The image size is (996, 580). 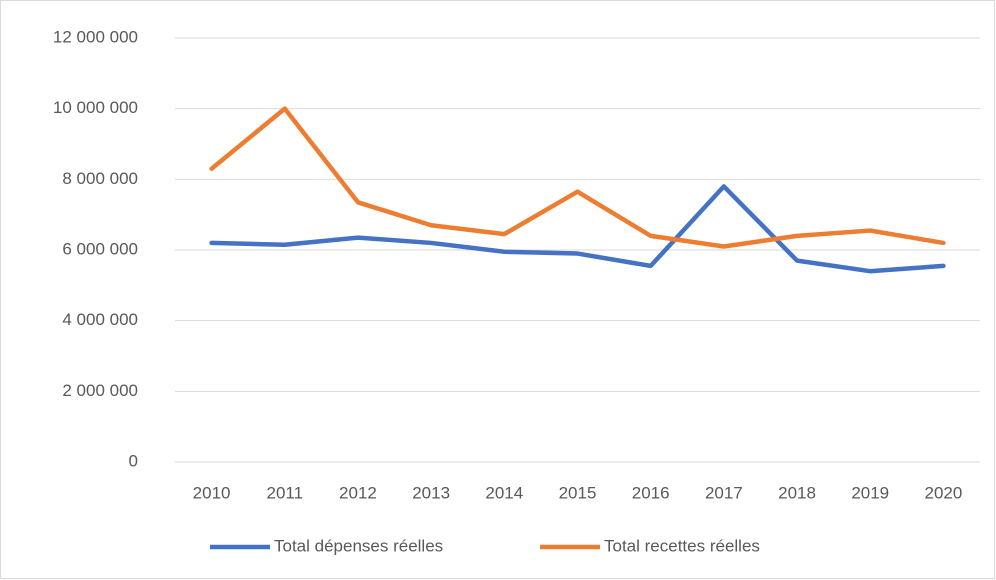 What do you see at coordinates (943, 492) in the screenshot?
I see `x-tick-label: 2020` at bounding box center [943, 492].